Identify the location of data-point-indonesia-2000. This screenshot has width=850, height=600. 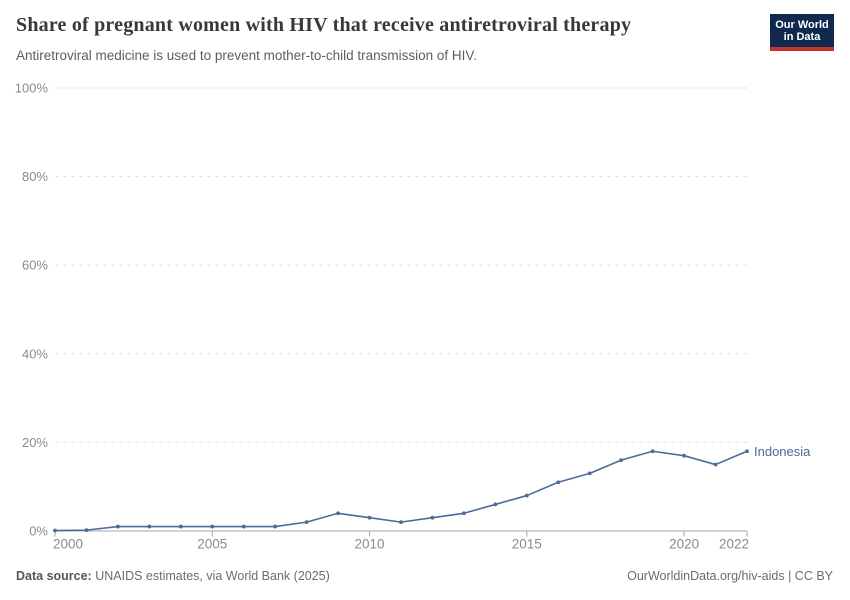
(55, 530).